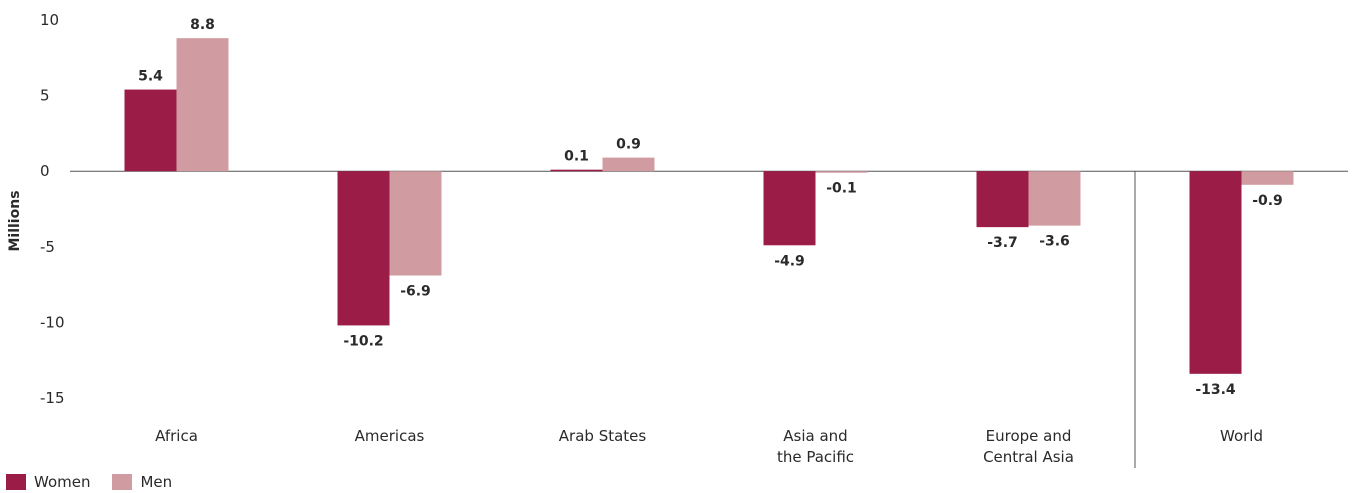  Describe the element at coordinates (789, 261) in the screenshot. I see `data-label-women: -4.9` at that location.